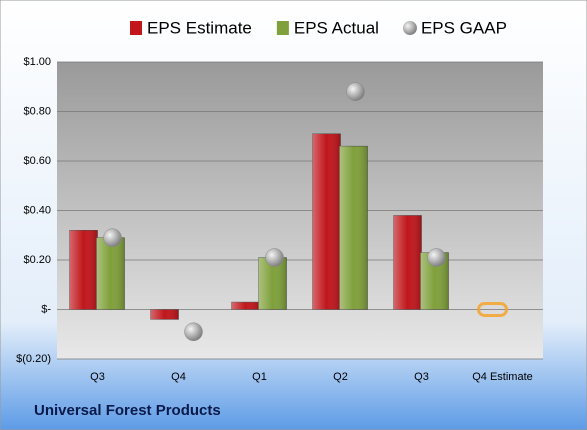  Describe the element at coordinates (259, 377) in the screenshot. I see `x-tick-label: Q1` at that location.